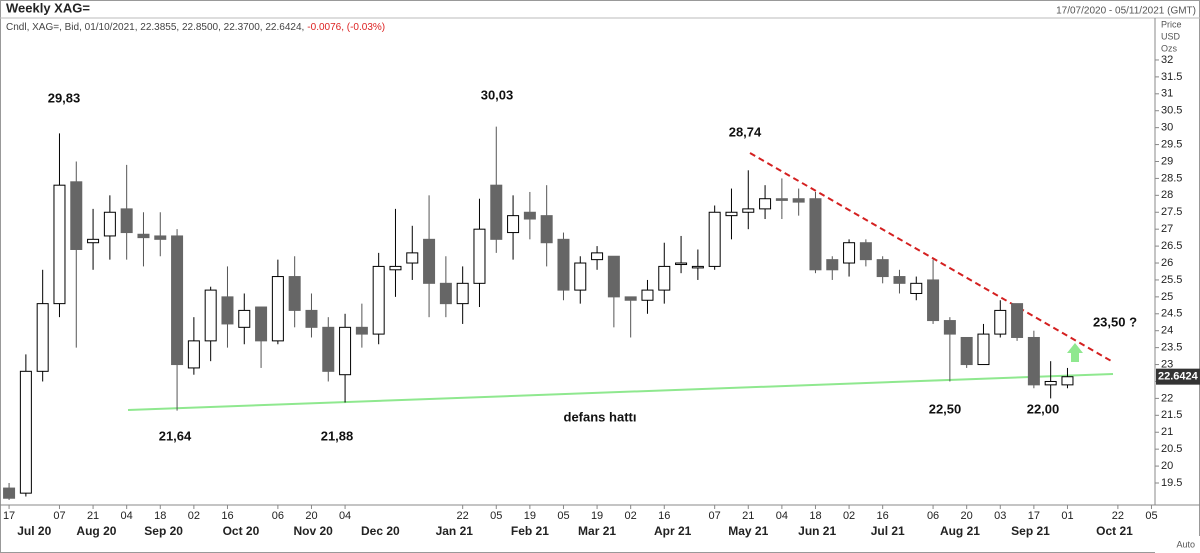 This screenshot has width=1200, height=553. What do you see at coordinates (1171, 483) in the screenshot?
I see `y-tick-label: 19.5` at bounding box center [1171, 483].